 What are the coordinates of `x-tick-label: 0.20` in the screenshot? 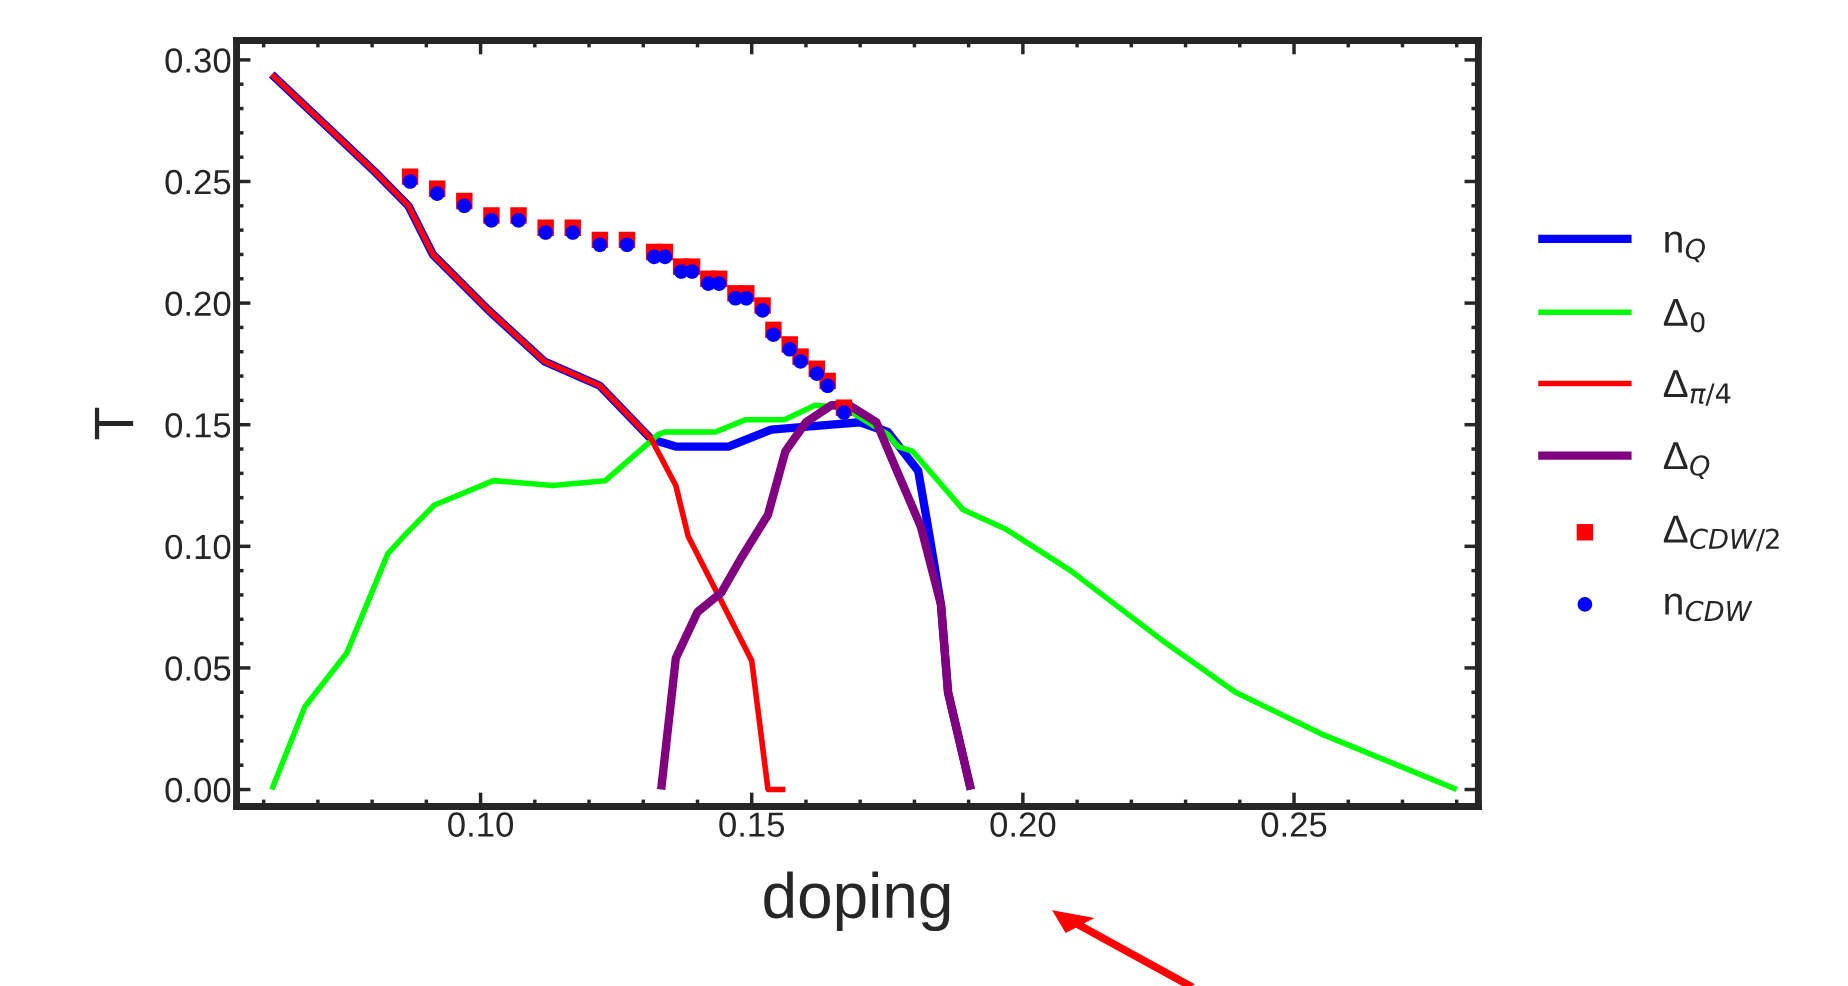 It's located at (1023, 824).